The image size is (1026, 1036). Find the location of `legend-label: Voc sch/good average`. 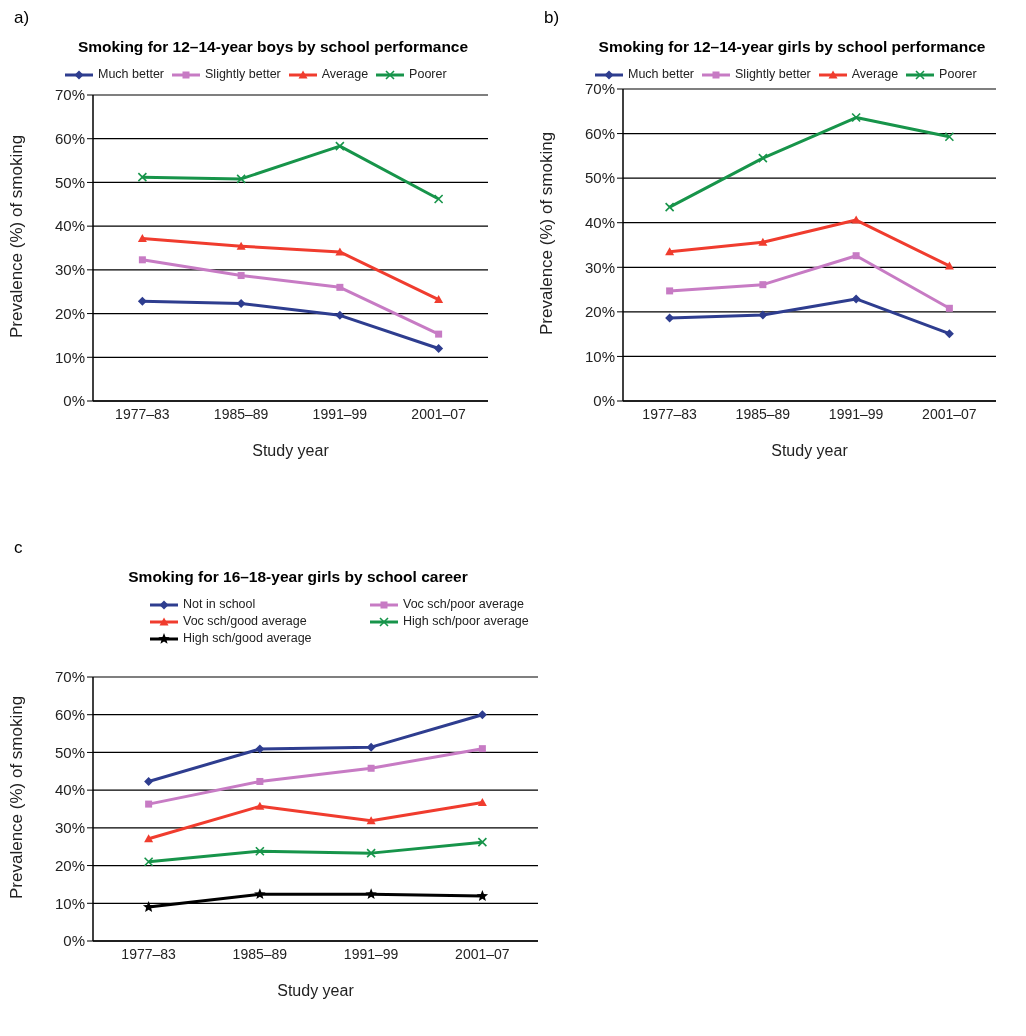

legend-label: Voc sch/good average is located at coordinates (245, 621).